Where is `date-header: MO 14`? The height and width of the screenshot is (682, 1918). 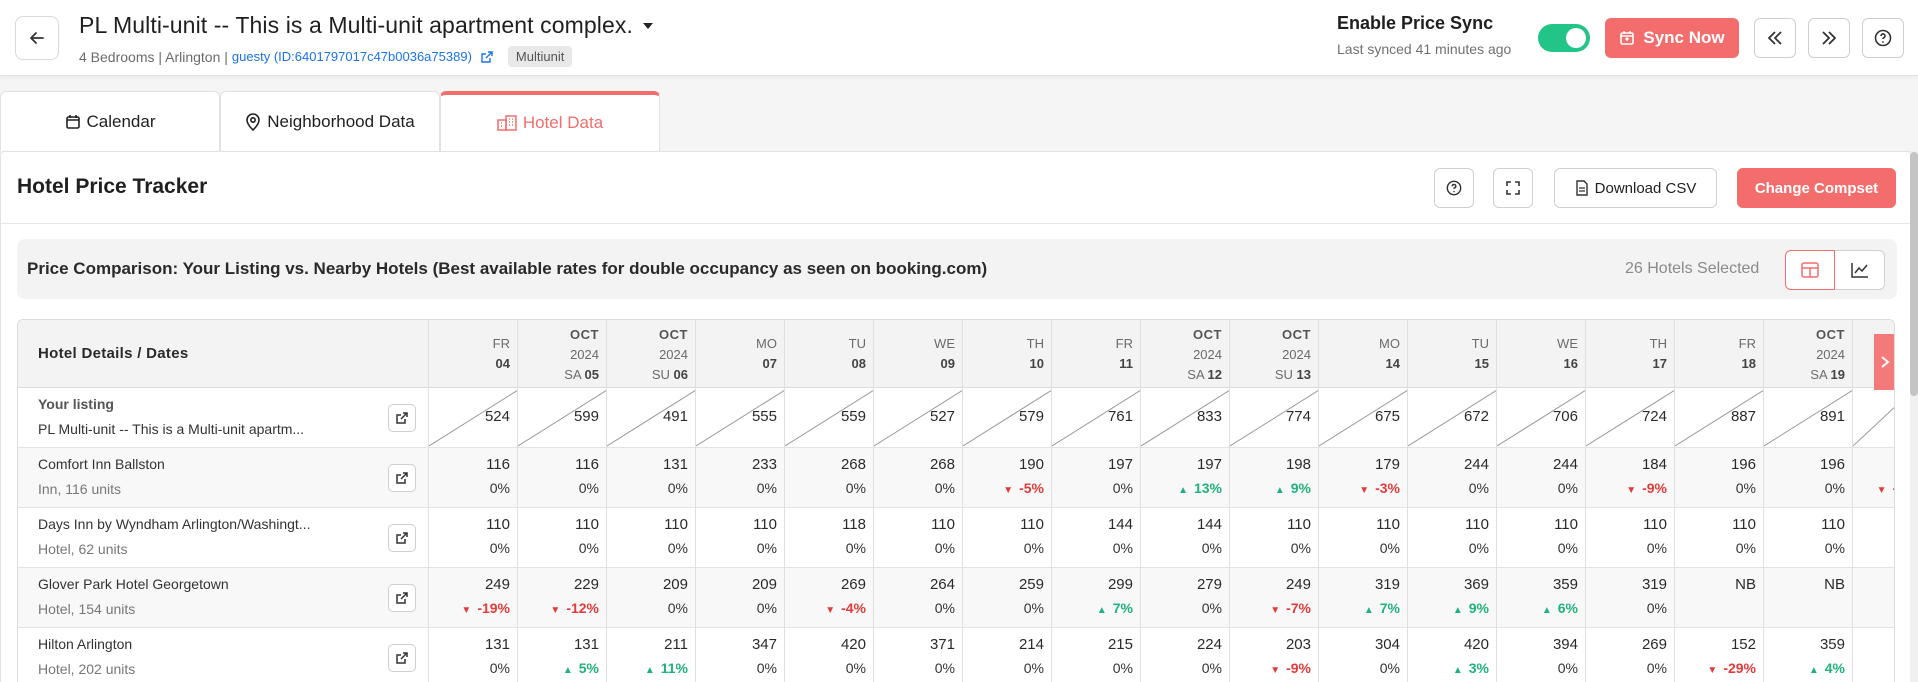 date-header: MO 14 is located at coordinates (1363, 354).